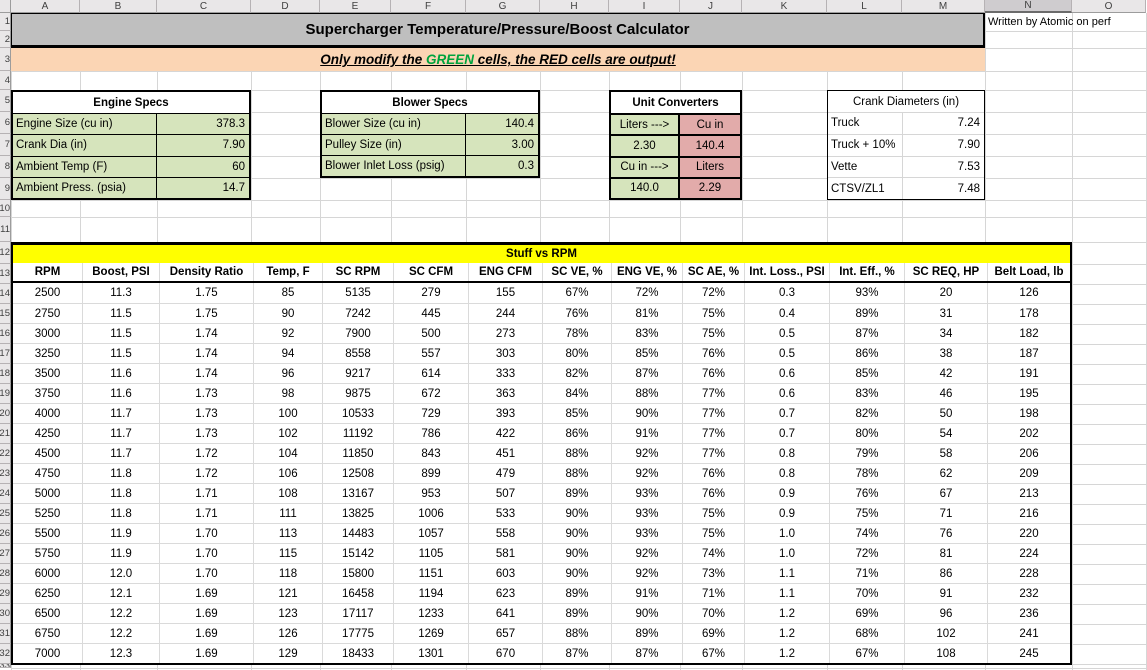 Image resolution: width=1147 pixels, height=670 pixels. Describe the element at coordinates (1109, 6) in the screenshot. I see `column-header-o: O` at that location.